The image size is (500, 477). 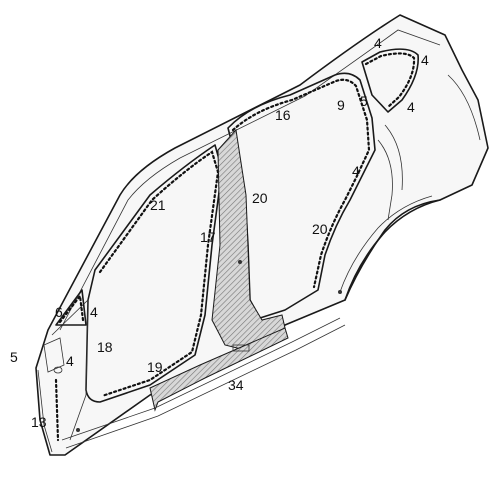 I want to click on a-pillar-lower, so click(x=70, y=370).